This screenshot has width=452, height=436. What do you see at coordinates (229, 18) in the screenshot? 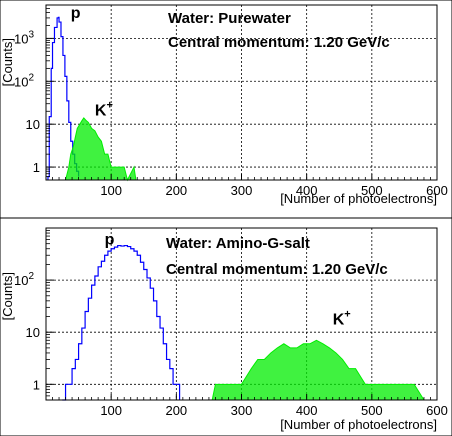
I see `annotation-water: Water: Purewater` at bounding box center [229, 18].